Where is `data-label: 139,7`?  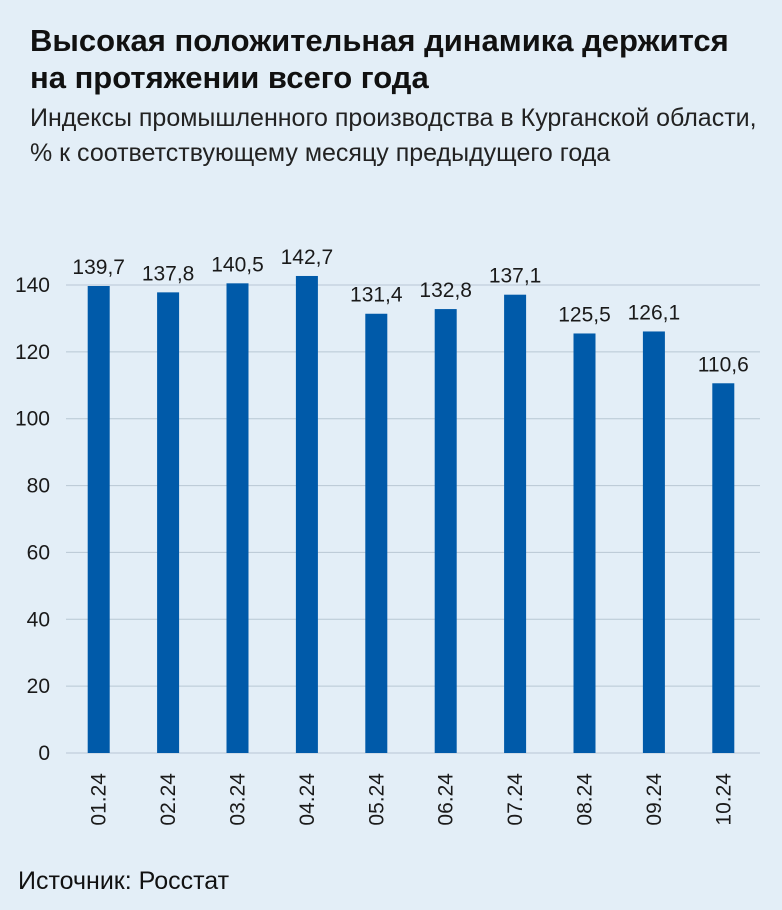
data-label: 139,7 is located at coordinates (98, 267).